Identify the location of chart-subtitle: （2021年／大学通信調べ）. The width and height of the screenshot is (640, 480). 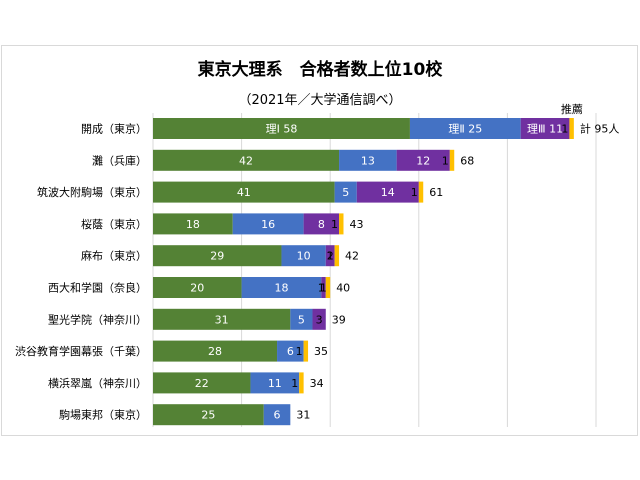
(320, 100).